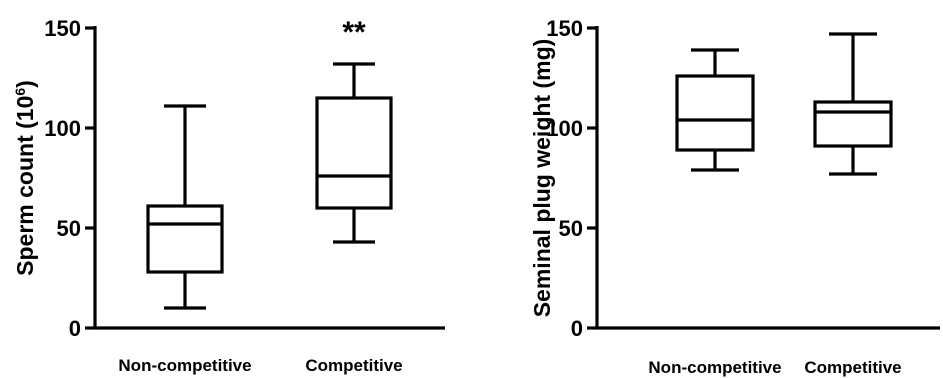 The width and height of the screenshot is (943, 378). Describe the element at coordinates (354, 32) in the screenshot. I see `significance-annotation: **` at that location.